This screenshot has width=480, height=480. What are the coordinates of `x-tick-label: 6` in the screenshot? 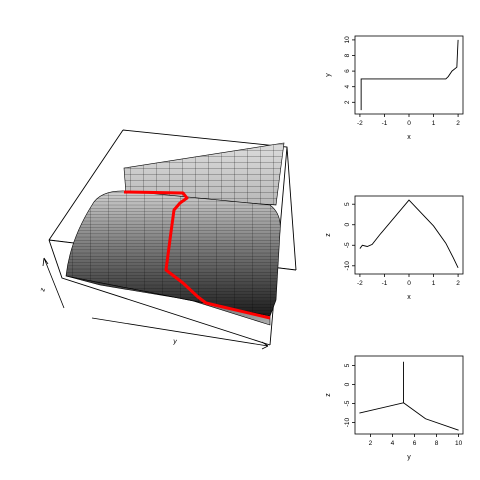 It's located at (415, 443).